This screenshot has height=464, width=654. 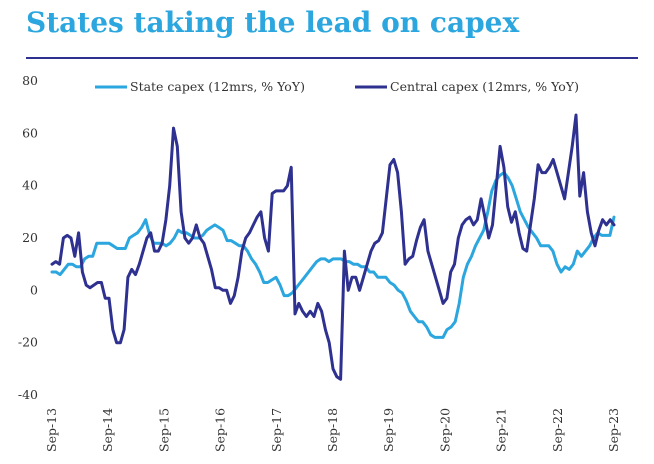 What do you see at coordinates (34, 289) in the screenshot?
I see `y-tick-label: 0` at bounding box center [34, 289].